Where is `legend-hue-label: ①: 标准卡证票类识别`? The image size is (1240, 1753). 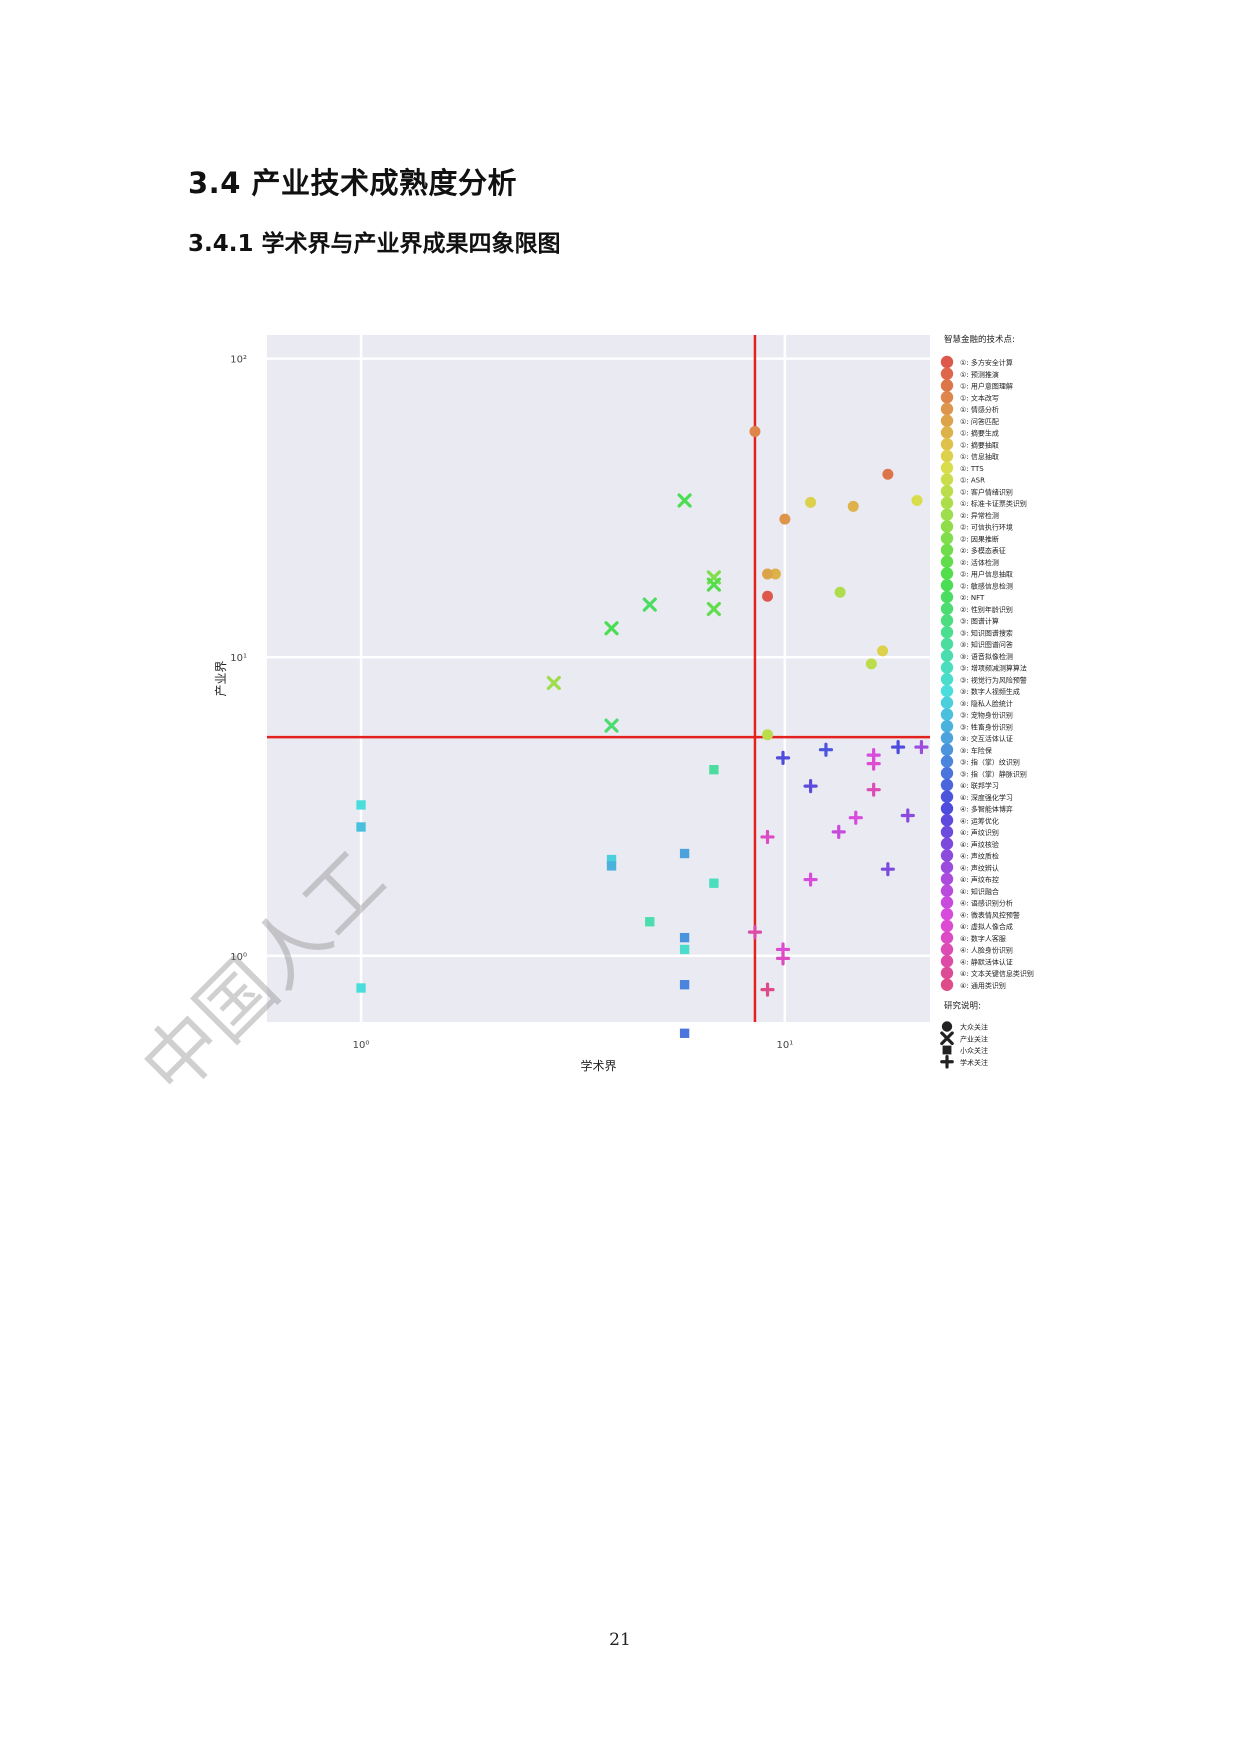
legend-hue-label: ①: 标准卡证票类识别 is located at coordinates (993, 503).